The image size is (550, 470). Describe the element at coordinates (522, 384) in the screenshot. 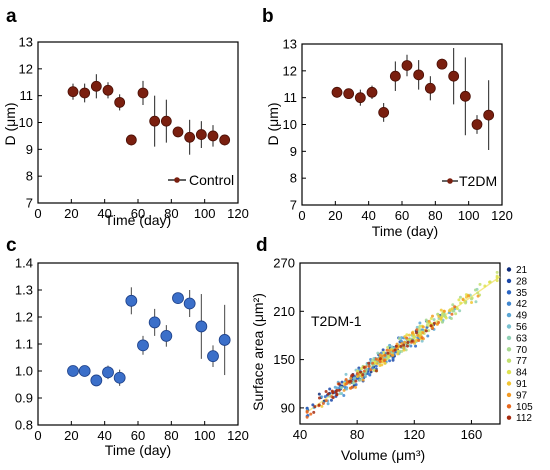

I see `panel-d-legend-label-91: 91` at that location.